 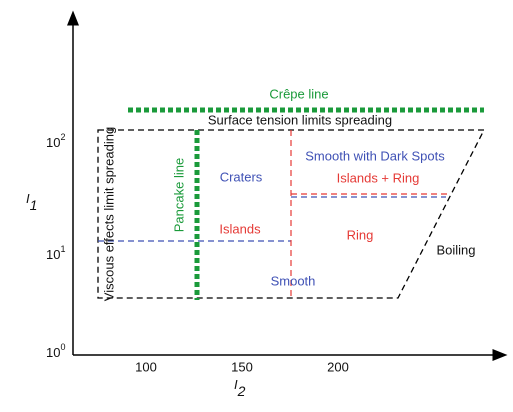 What do you see at coordinates (338, 366) in the screenshot?
I see `x-tick-label: 200` at bounding box center [338, 366].